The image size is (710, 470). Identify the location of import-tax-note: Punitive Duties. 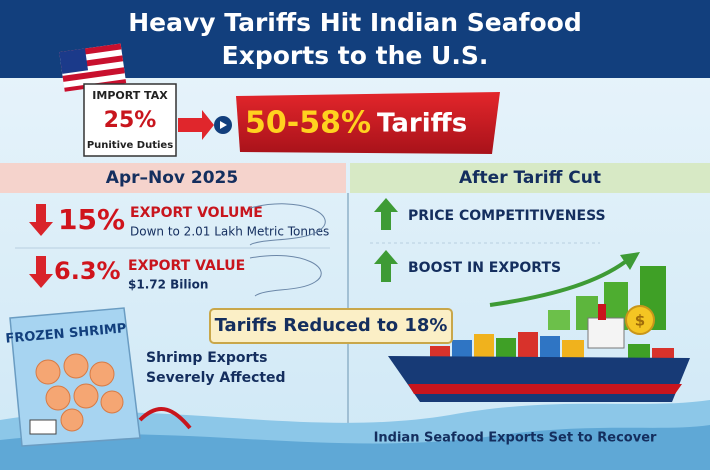
(130, 145).